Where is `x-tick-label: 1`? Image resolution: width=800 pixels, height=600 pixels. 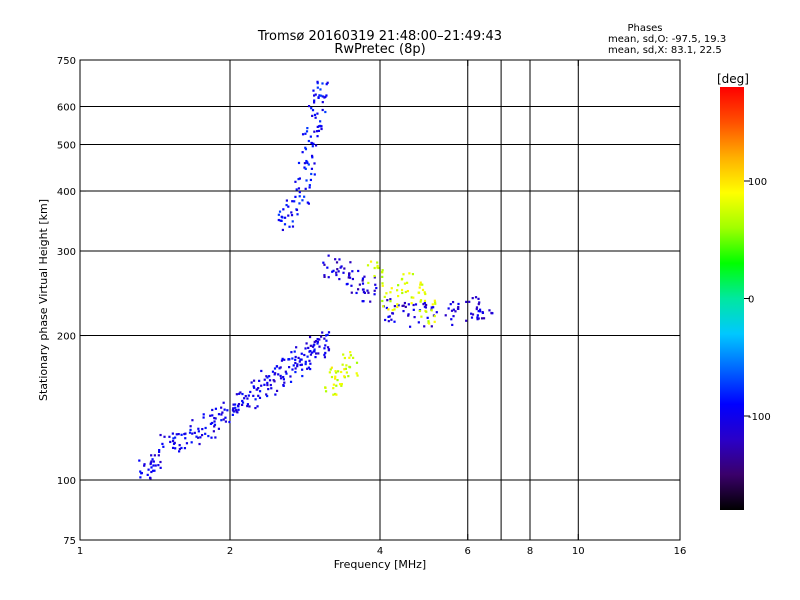 x-tick-label: 1 is located at coordinates (80, 551).